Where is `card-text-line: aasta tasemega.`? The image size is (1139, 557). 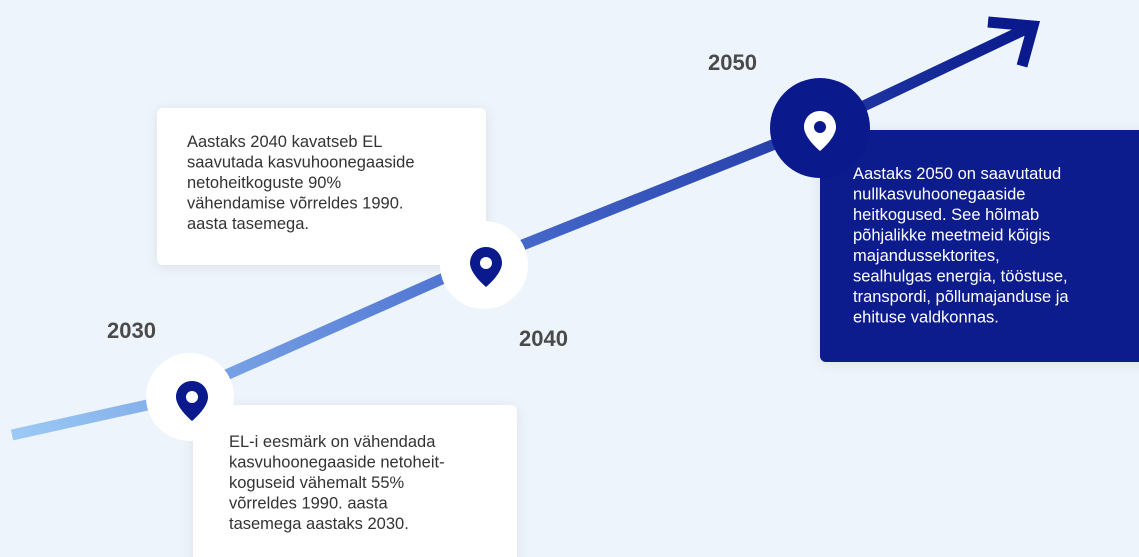
card-text-line: aasta tasemega. is located at coordinates (248, 224).